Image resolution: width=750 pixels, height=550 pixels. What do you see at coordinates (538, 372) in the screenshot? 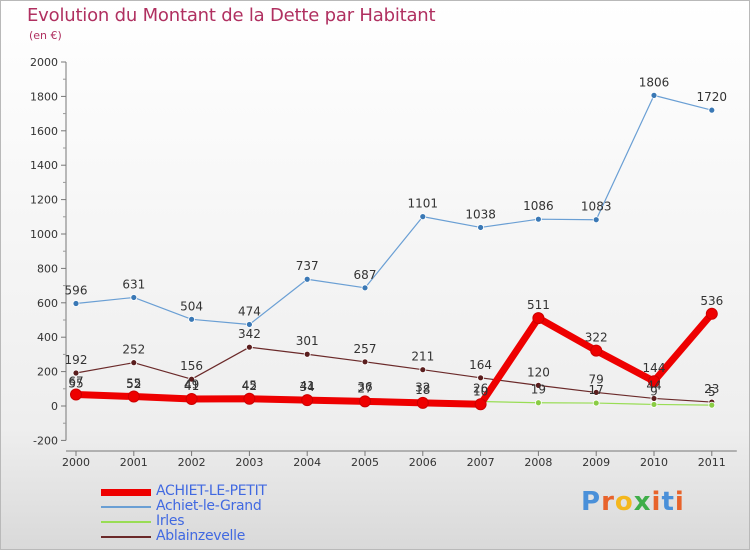
I see `data-label: 120` at bounding box center [538, 372].